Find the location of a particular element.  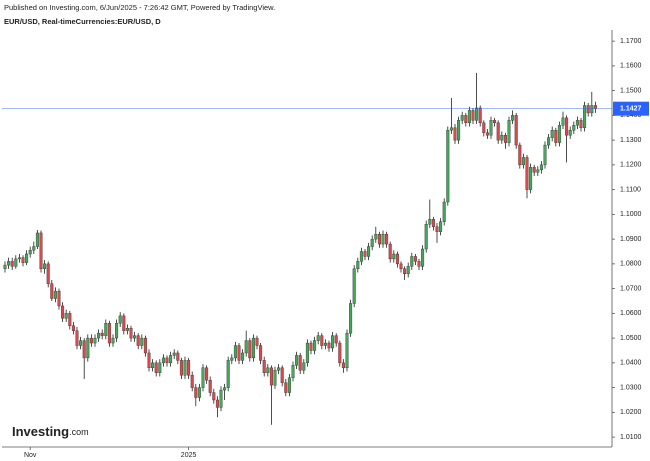

y-tick-label: 1.1200 is located at coordinates (631, 165).